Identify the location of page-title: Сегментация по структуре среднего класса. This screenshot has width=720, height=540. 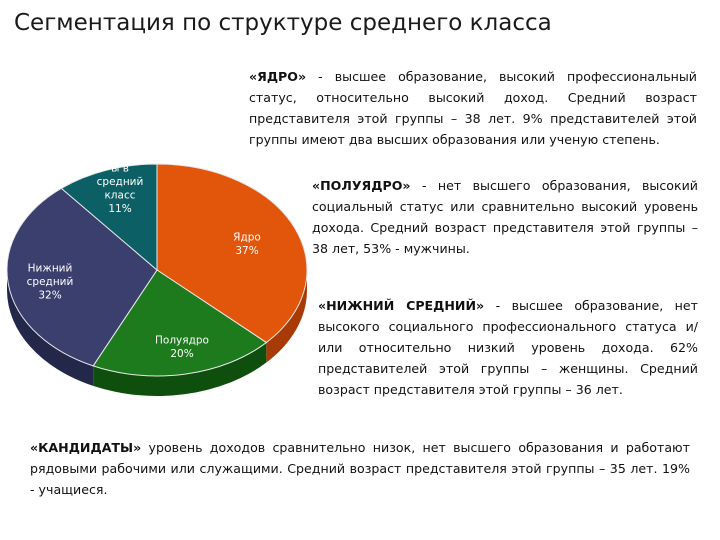
(283, 23).